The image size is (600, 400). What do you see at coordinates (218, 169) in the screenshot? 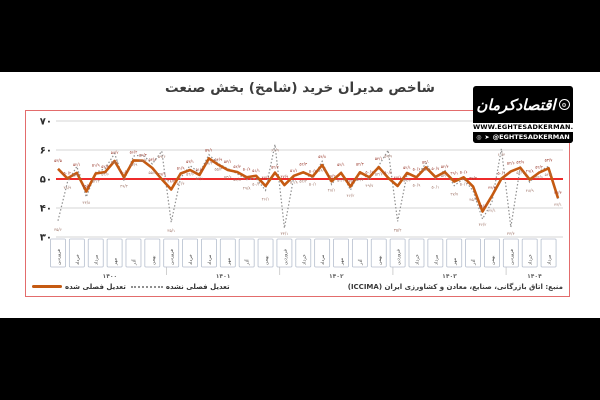
I see `data-label-unadjusted: ۵۵/۳` at bounding box center [218, 169].